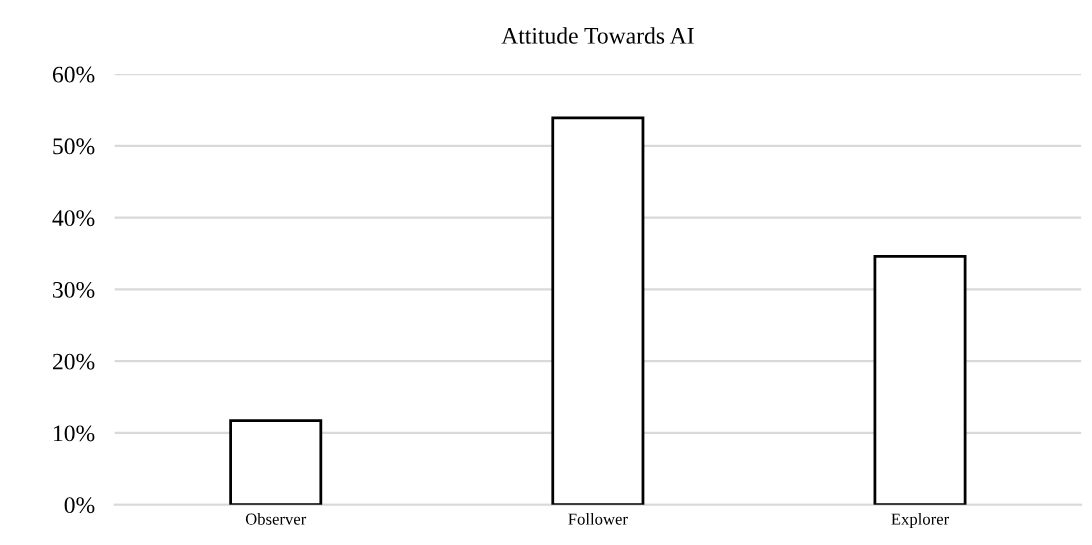 The height and width of the screenshot is (545, 1092). What do you see at coordinates (276, 519) in the screenshot?
I see `x-tick-label: Observer` at bounding box center [276, 519].